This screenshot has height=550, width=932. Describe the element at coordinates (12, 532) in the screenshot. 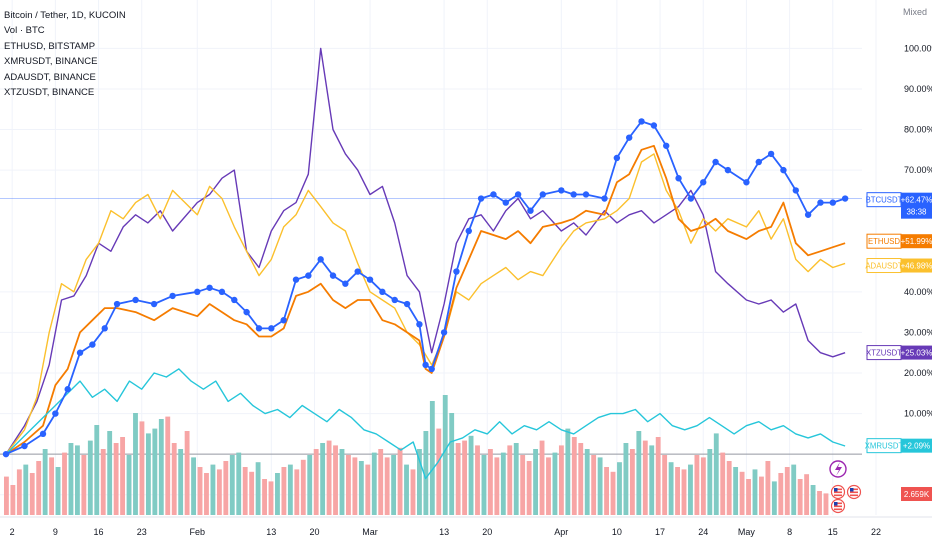

I see `x-tick-label: 2` at that location.